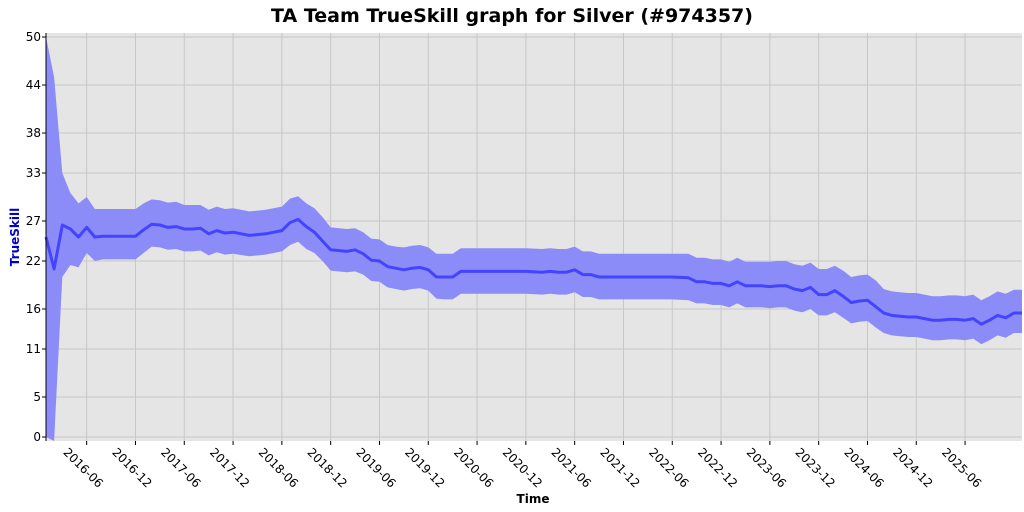  What do you see at coordinates (229, 467) in the screenshot?
I see `x-tick-label: 2017-12` at bounding box center [229, 467].